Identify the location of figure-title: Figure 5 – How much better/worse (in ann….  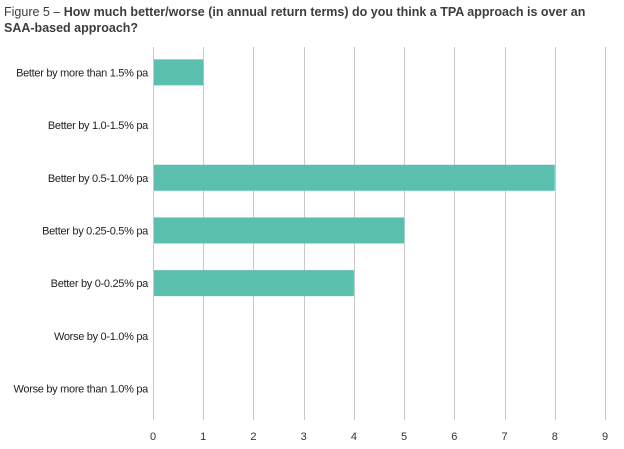
(304, 20).